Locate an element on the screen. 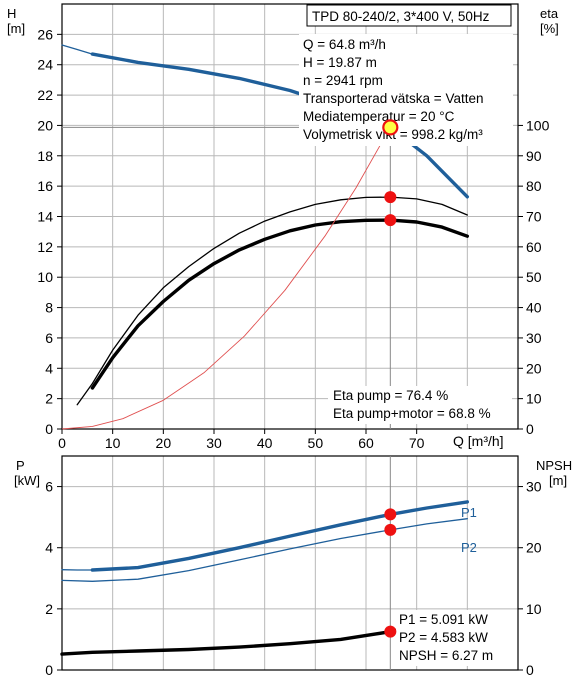 This screenshot has width=585, height=681. bottom-right-tick-label: 20 is located at coordinates (534, 548).